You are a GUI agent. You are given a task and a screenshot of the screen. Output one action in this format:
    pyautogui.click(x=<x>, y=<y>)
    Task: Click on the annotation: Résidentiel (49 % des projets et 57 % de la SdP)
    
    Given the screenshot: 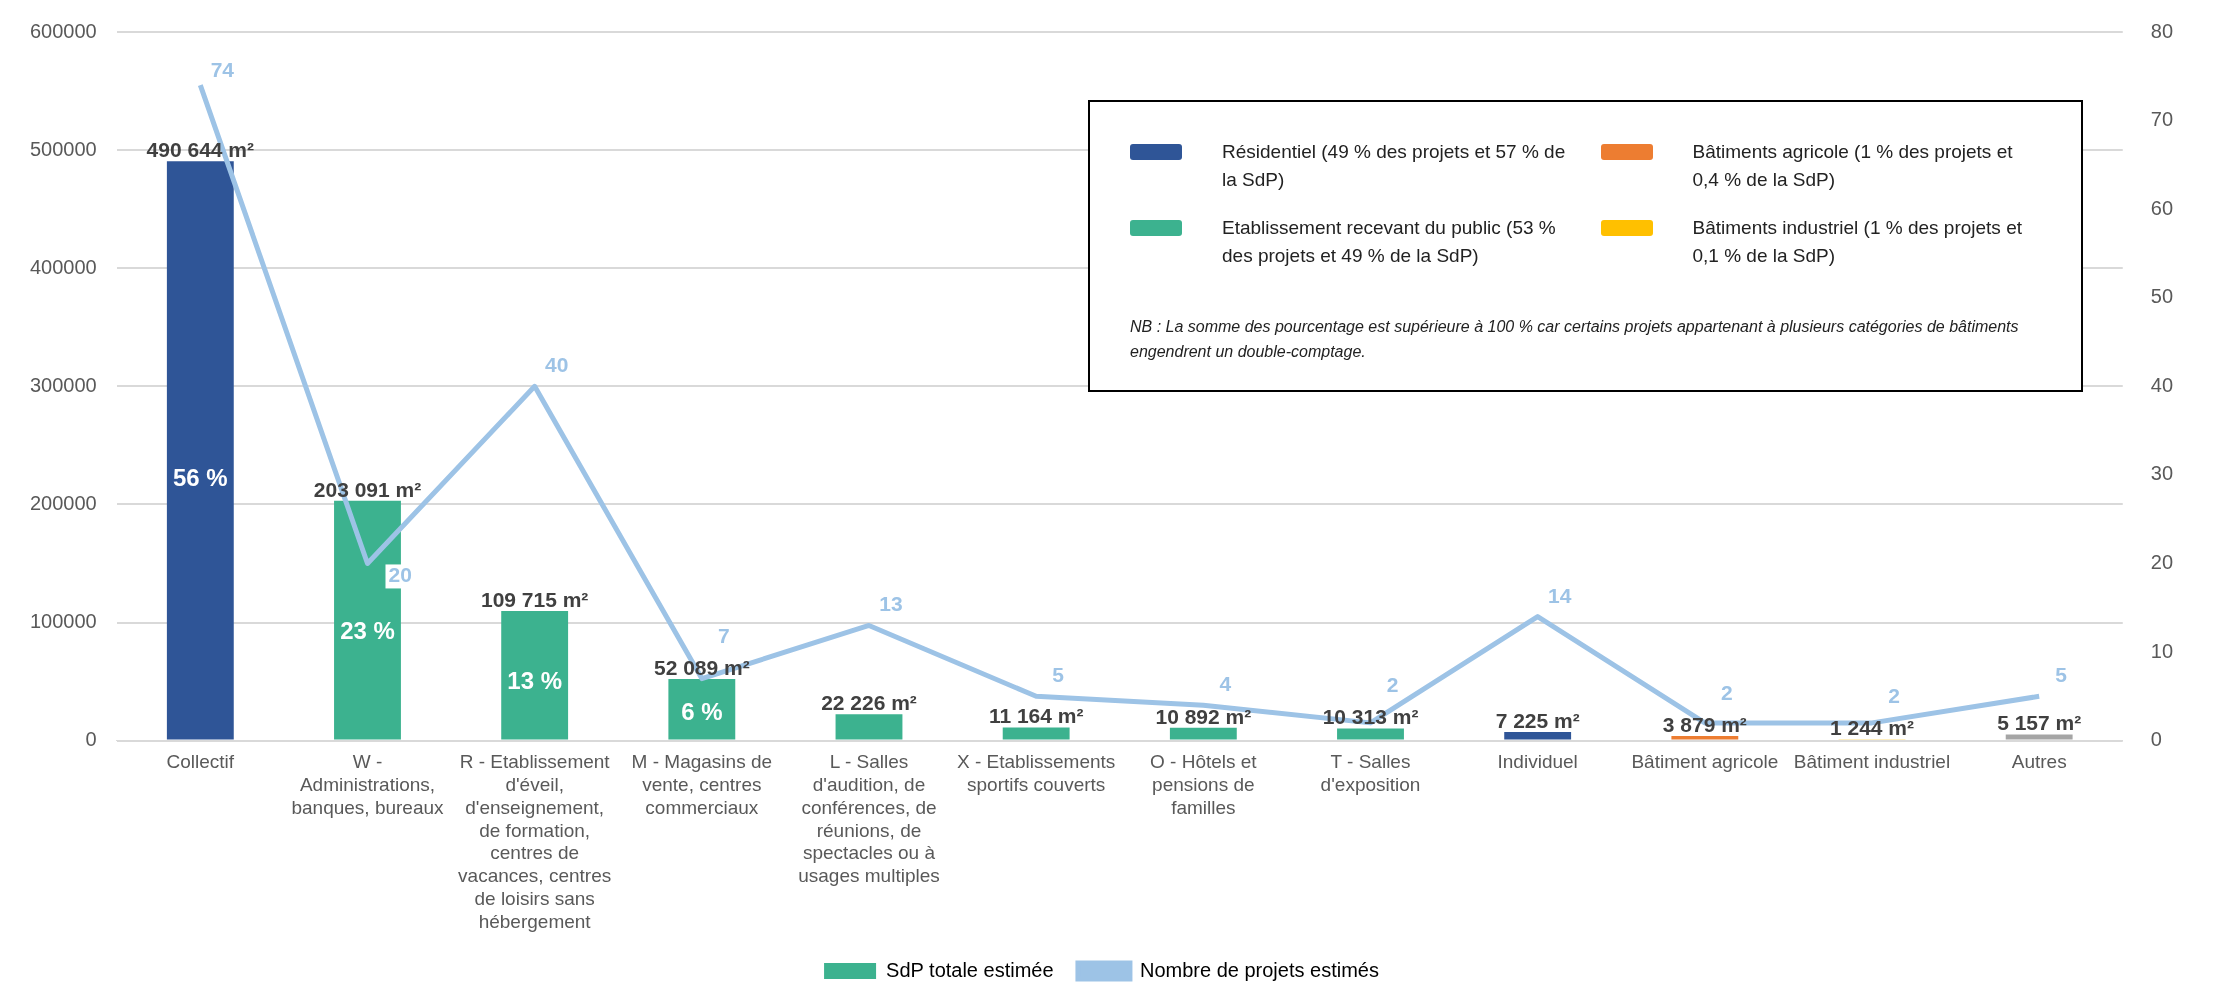 What is the action you would take?
    pyautogui.click(x=1394, y=166)
    